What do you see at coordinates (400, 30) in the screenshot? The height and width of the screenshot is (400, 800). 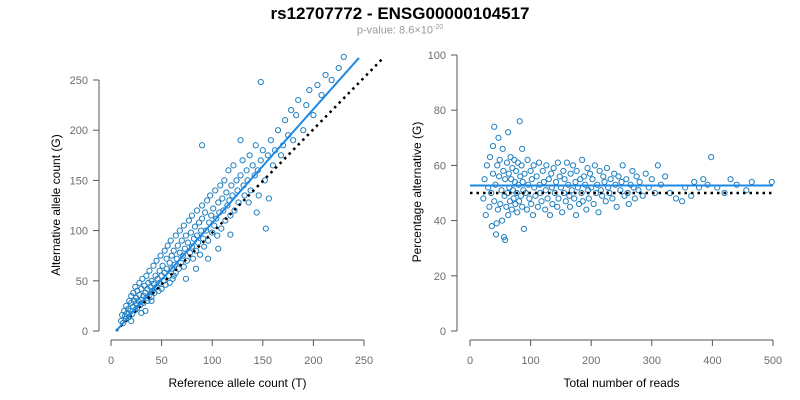 I see `chart-subtitle: p-value: 8.6×10-20` at bounding box center [400, 30].